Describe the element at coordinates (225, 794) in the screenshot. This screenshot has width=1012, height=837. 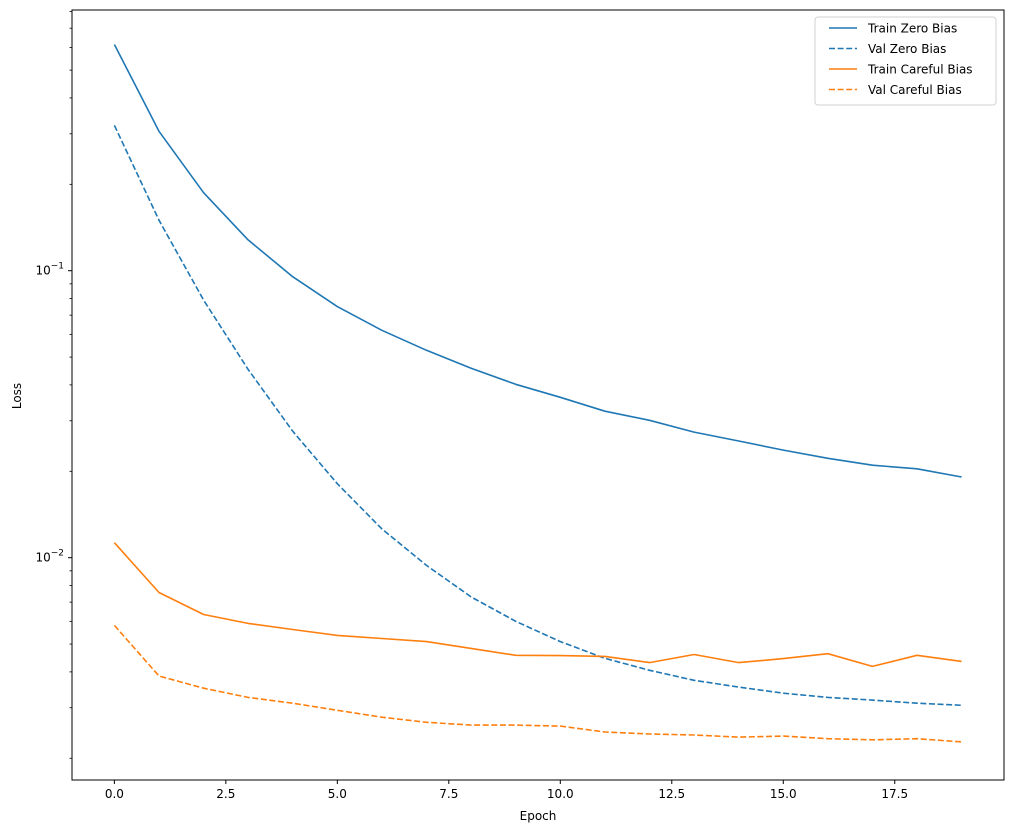
I see `x-tick-label: 2.5` at that location.